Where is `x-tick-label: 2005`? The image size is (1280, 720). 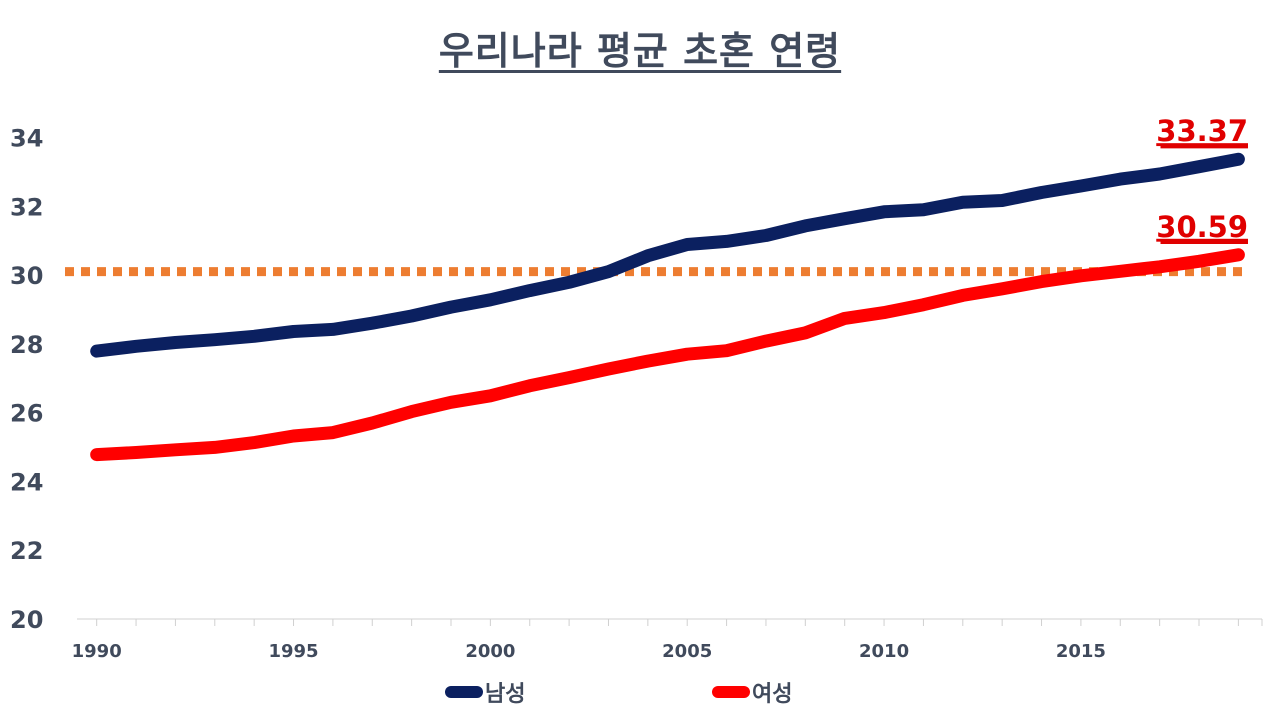 x-tick-label: 2005 is located at coordinates (687, 651).